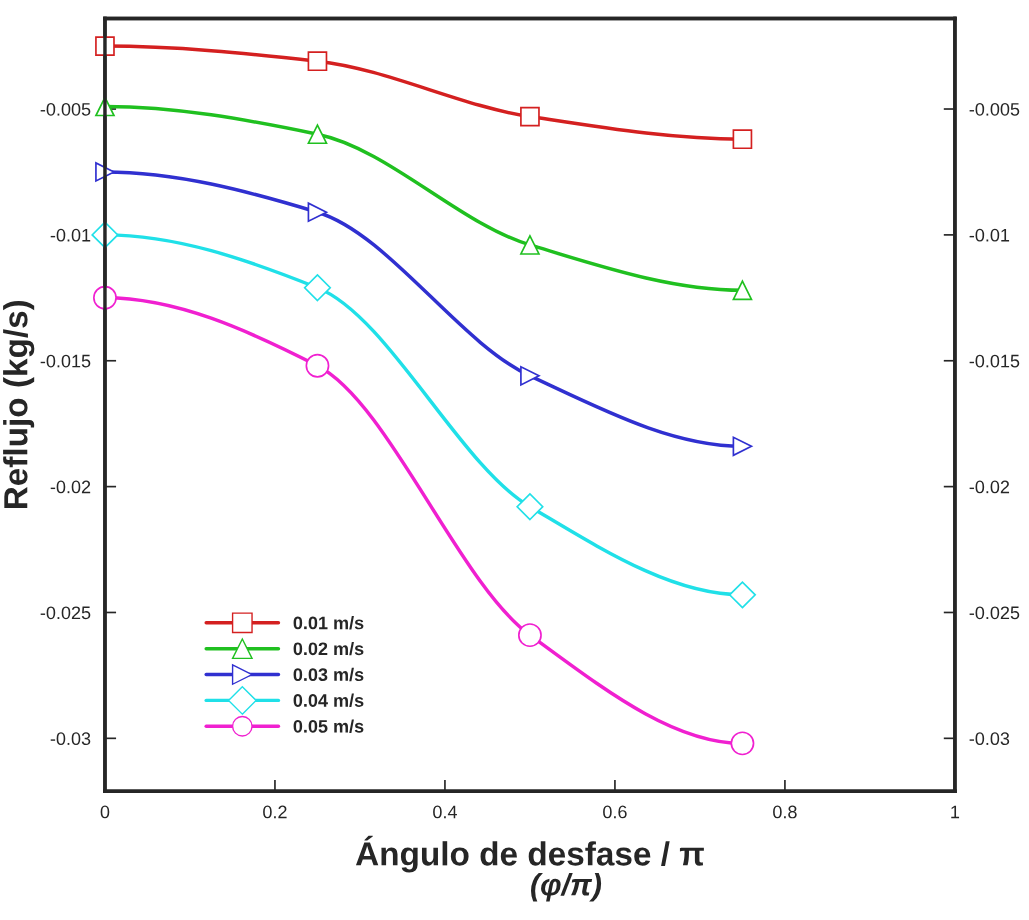 Image resolution: width=1029 pixels, height=920 pixels. Describe the element at coordinates (65, 109) in the screenshot. I see `y-tick-label: -0.005` at that location.